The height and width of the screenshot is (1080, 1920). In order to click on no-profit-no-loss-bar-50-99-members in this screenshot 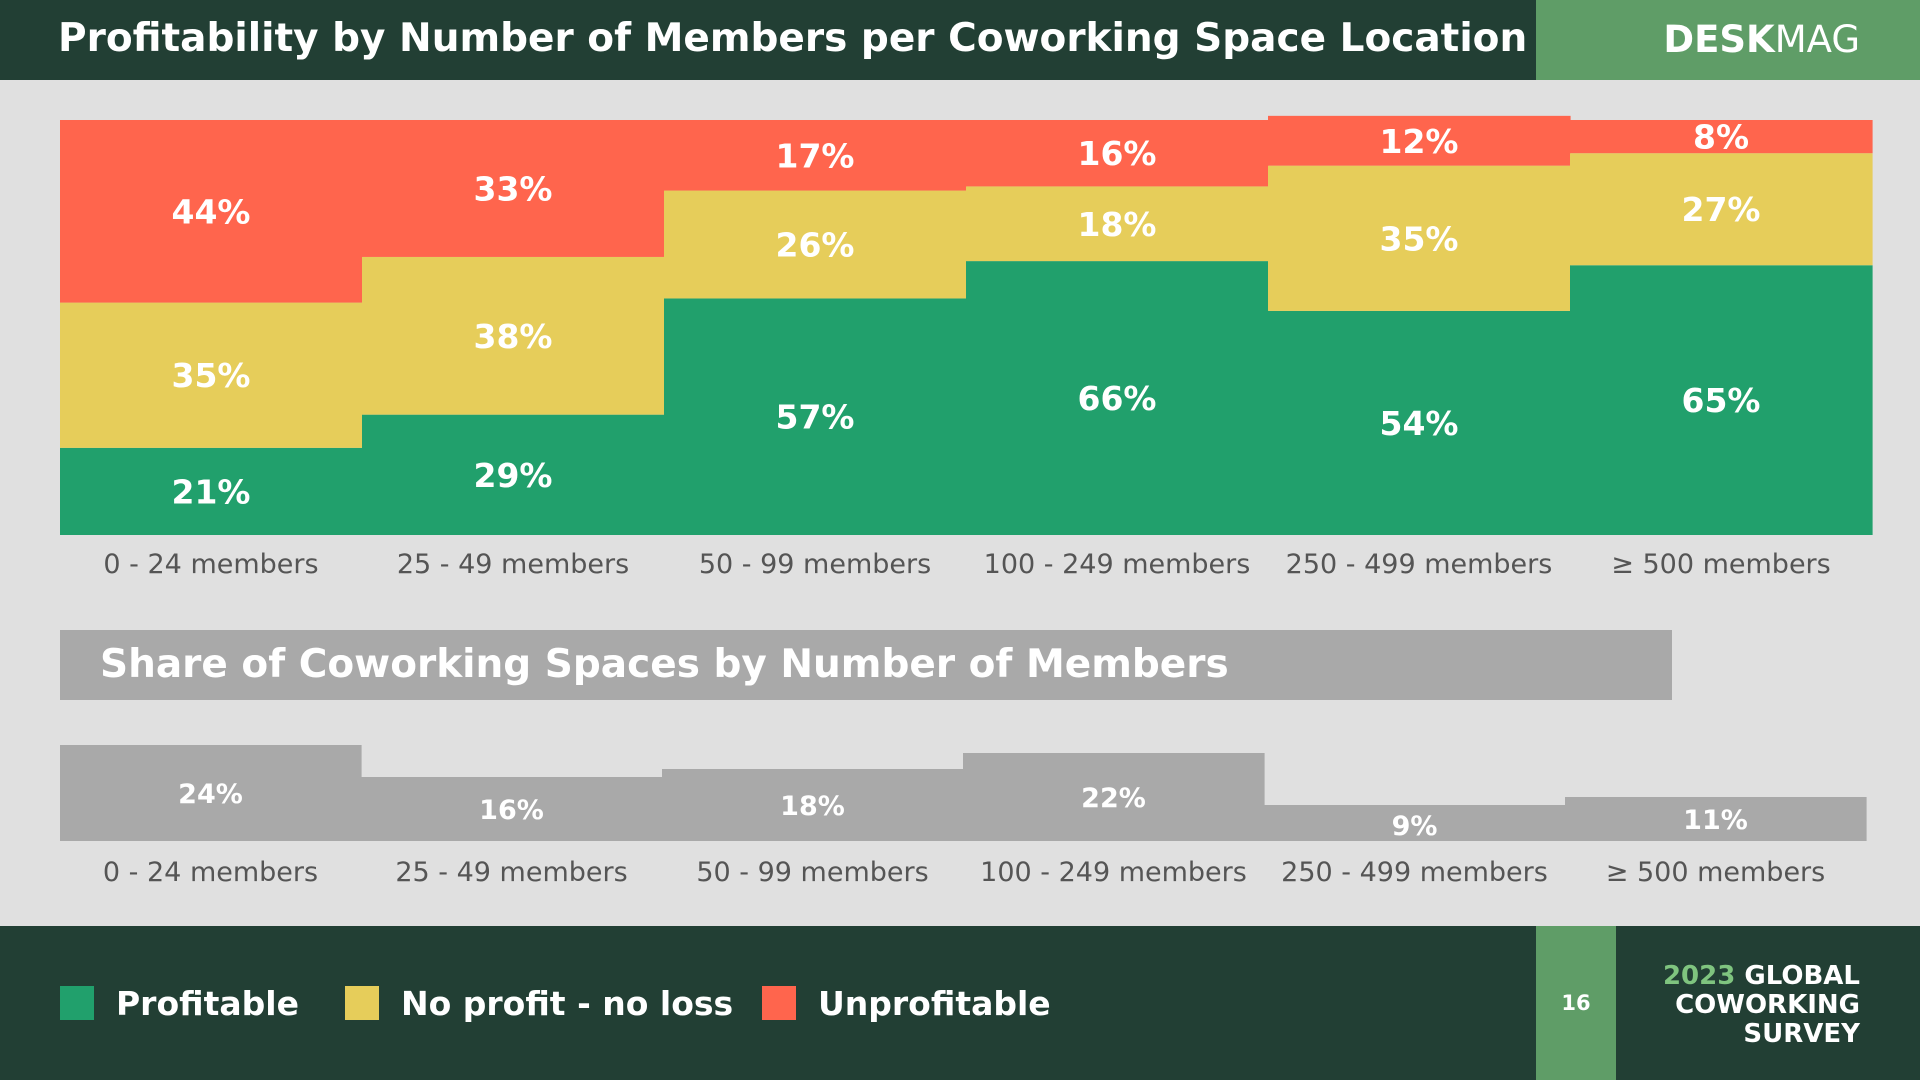, I will do `click(815, 244)`.